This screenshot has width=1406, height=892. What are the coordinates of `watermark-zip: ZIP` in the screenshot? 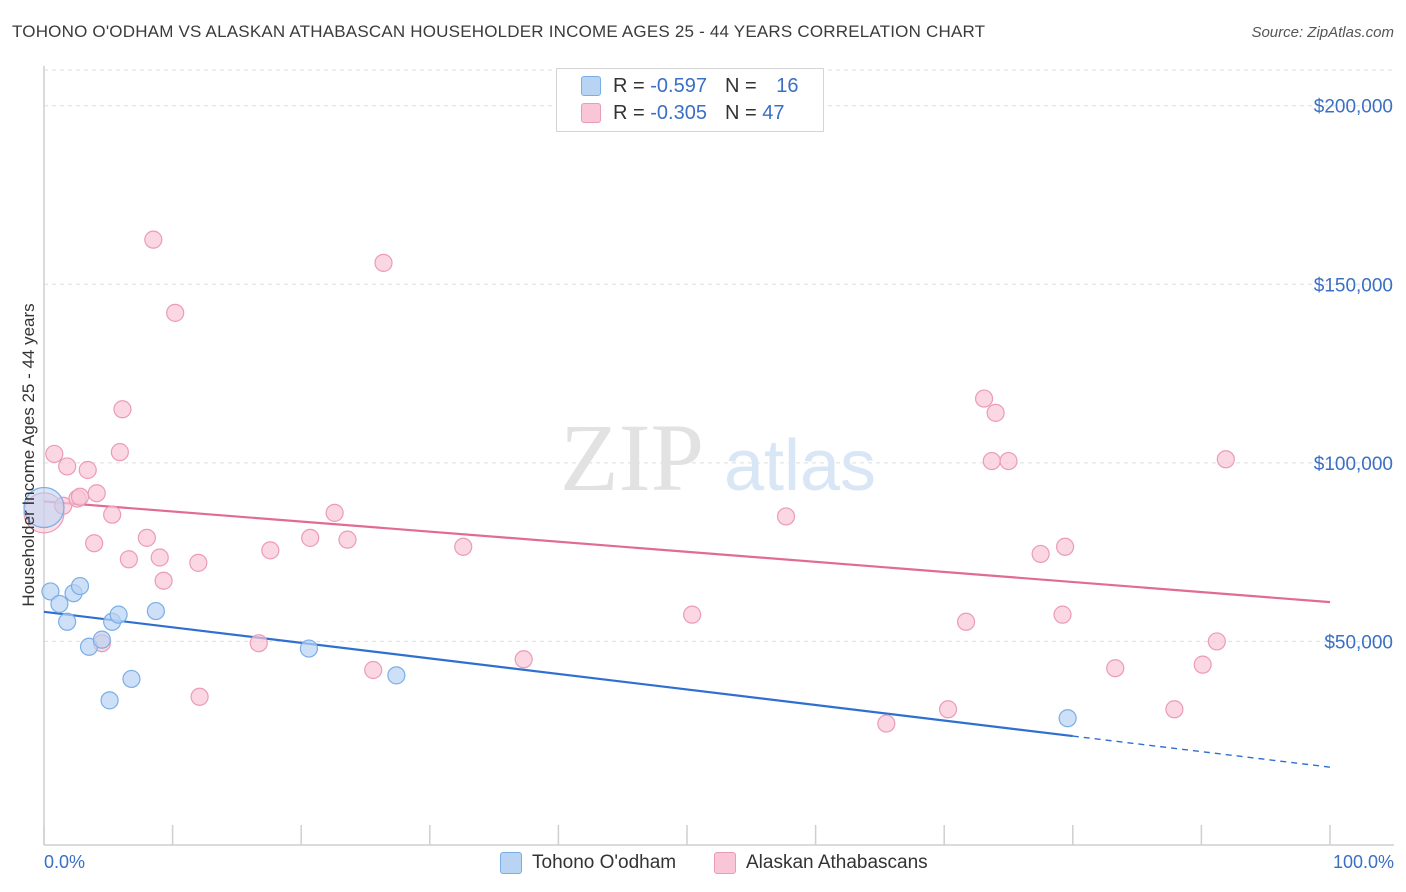 It's located at (632, 457).